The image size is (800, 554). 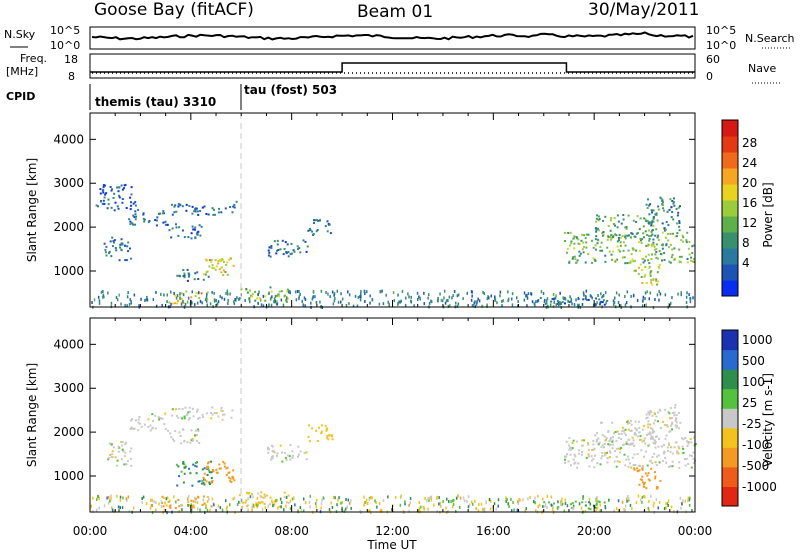 I want to click on nsearch-tick-top: 10^5, so click(x=721, y=30).